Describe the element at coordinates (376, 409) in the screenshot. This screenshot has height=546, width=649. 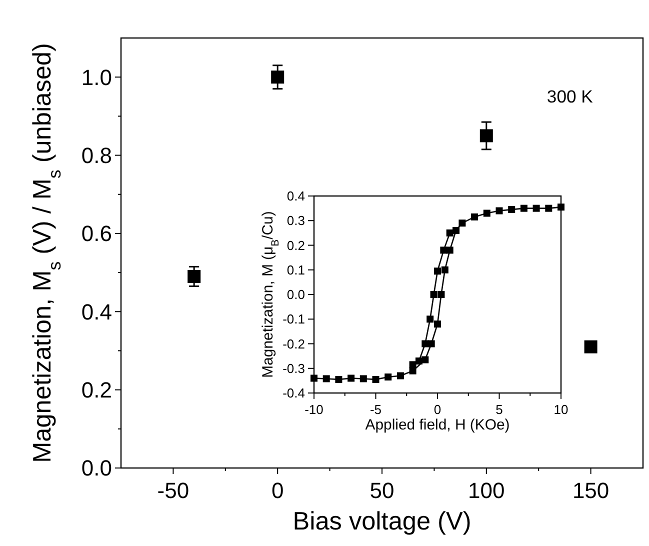
I see `x-tick-label: -5` at that location.